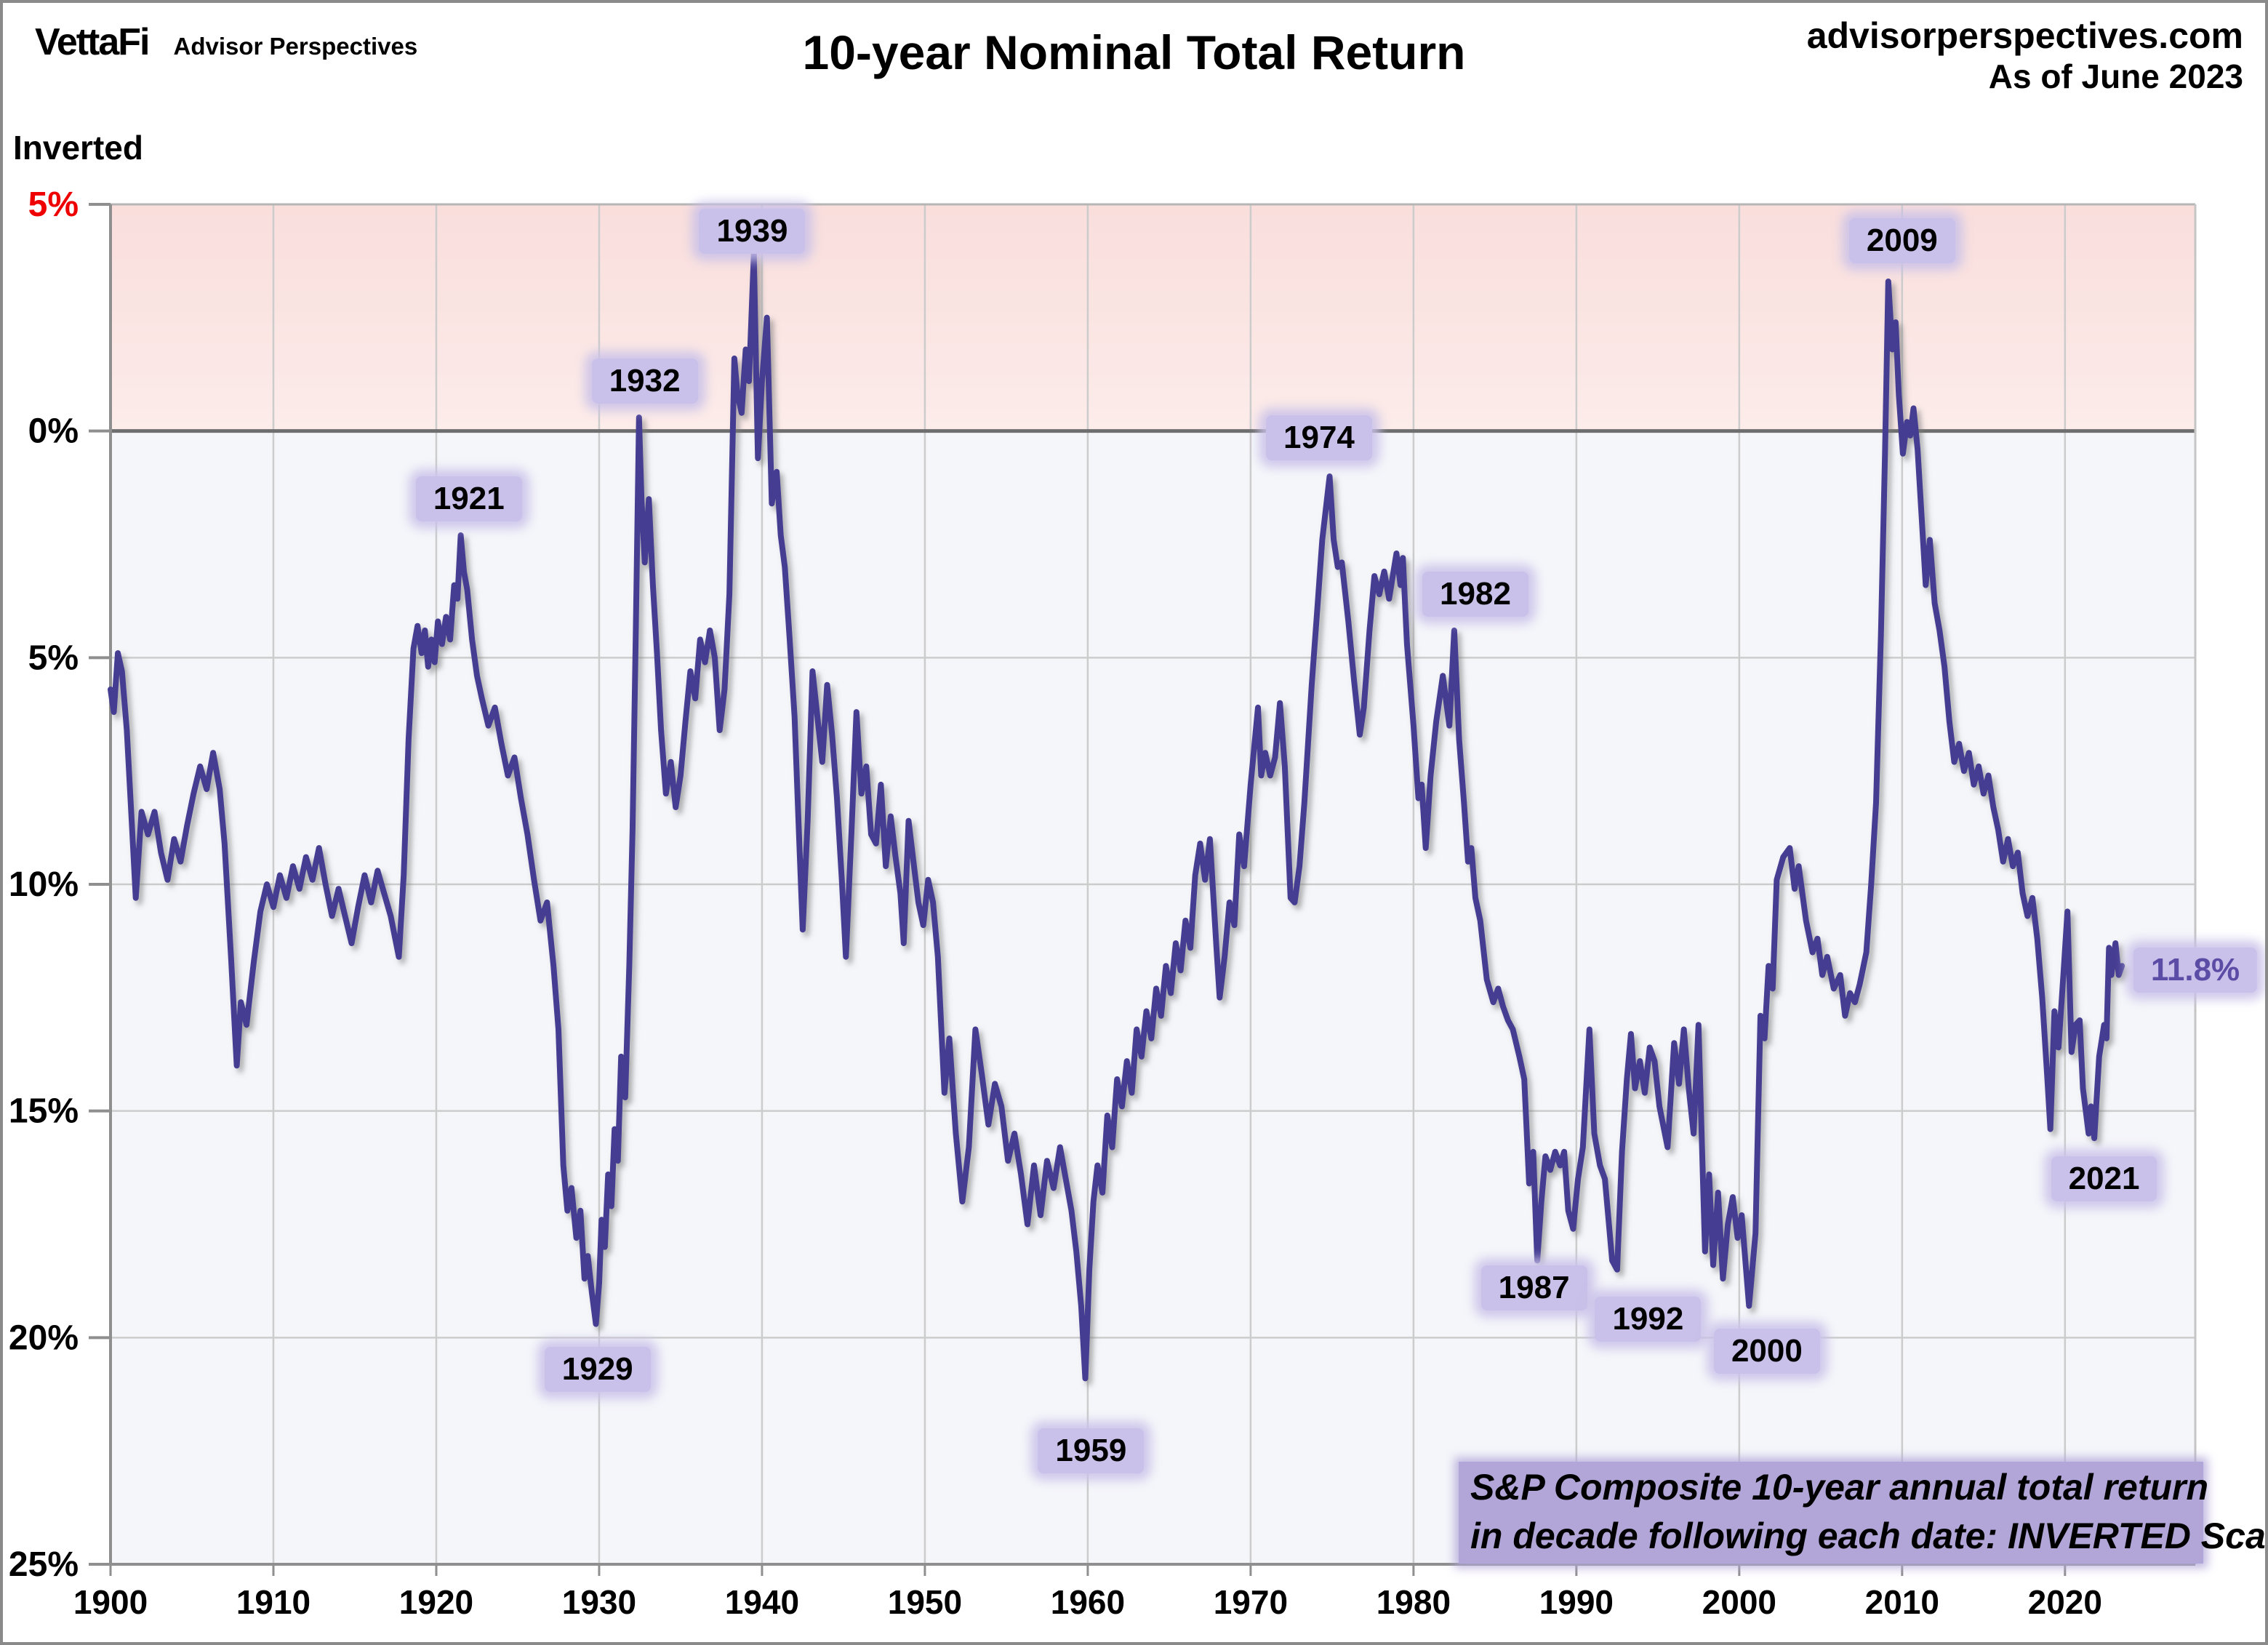 This screenshot has width=2268, height=1645. I want to click on annotation-11.8pct: 11.8%, so click(2195, 970).